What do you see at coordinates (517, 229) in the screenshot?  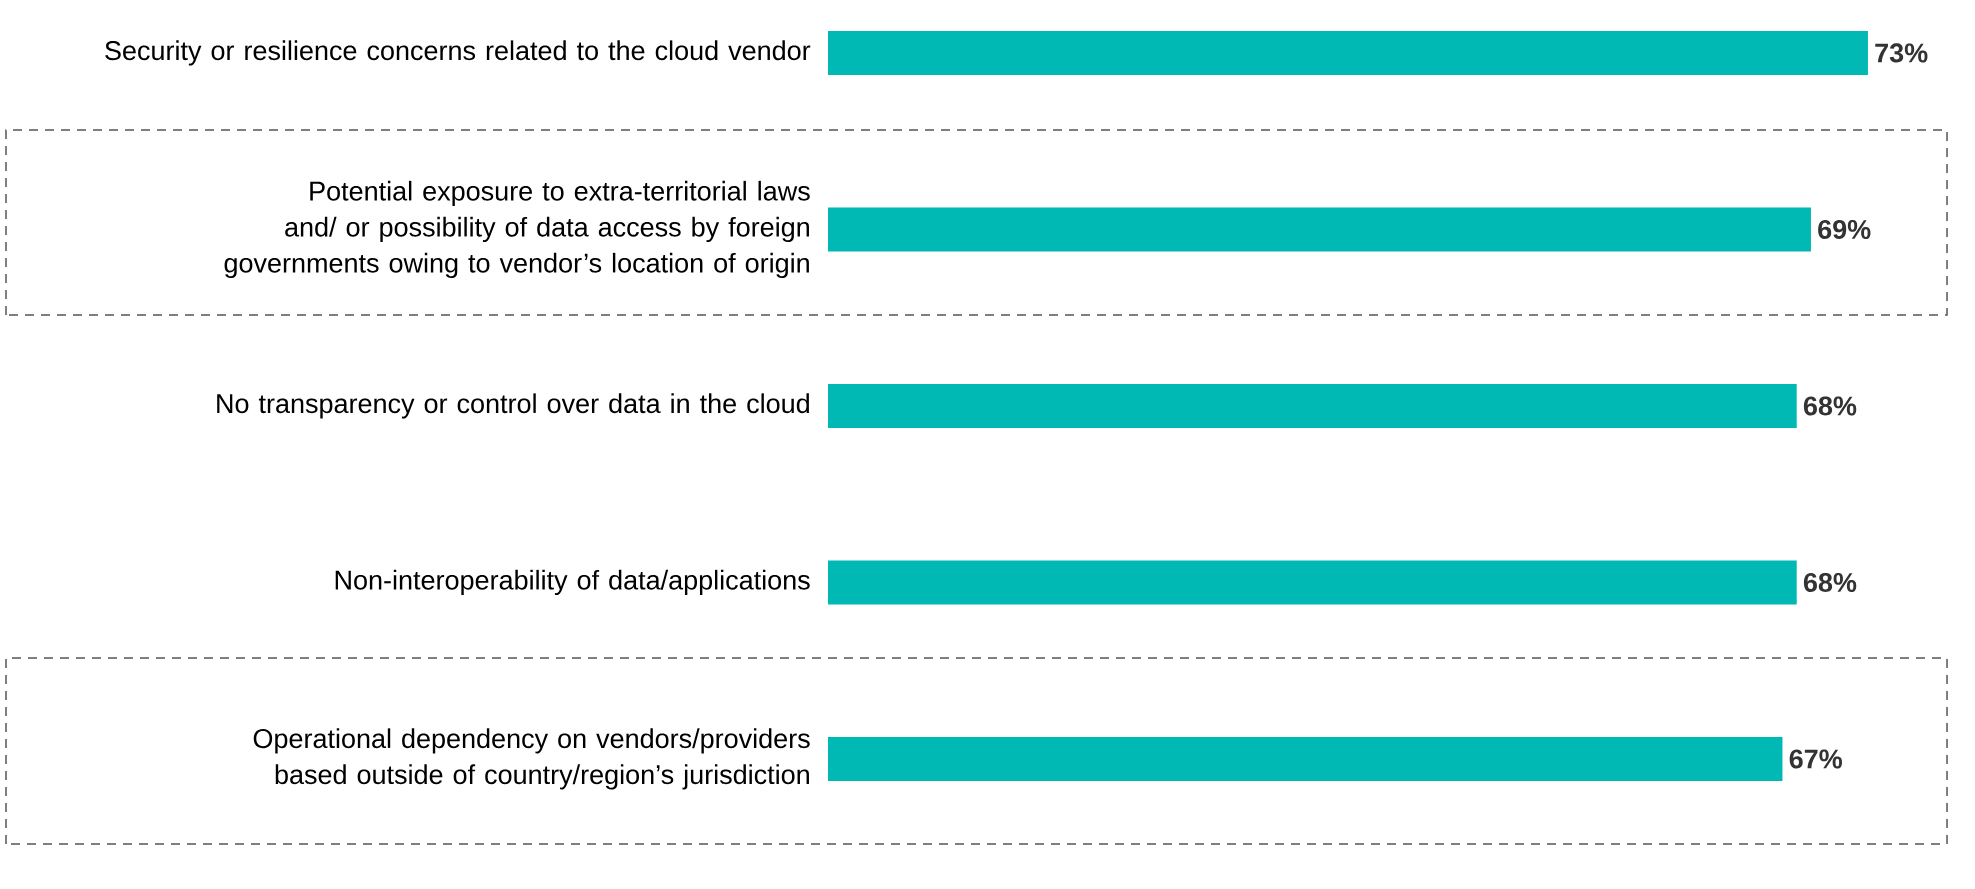 I see `y-tick-label: Potential exposure to extra-territorial laws and/ or possibility of data access by foreign governments owing to vendor’s location of origin` at bounding box center [517, 229].